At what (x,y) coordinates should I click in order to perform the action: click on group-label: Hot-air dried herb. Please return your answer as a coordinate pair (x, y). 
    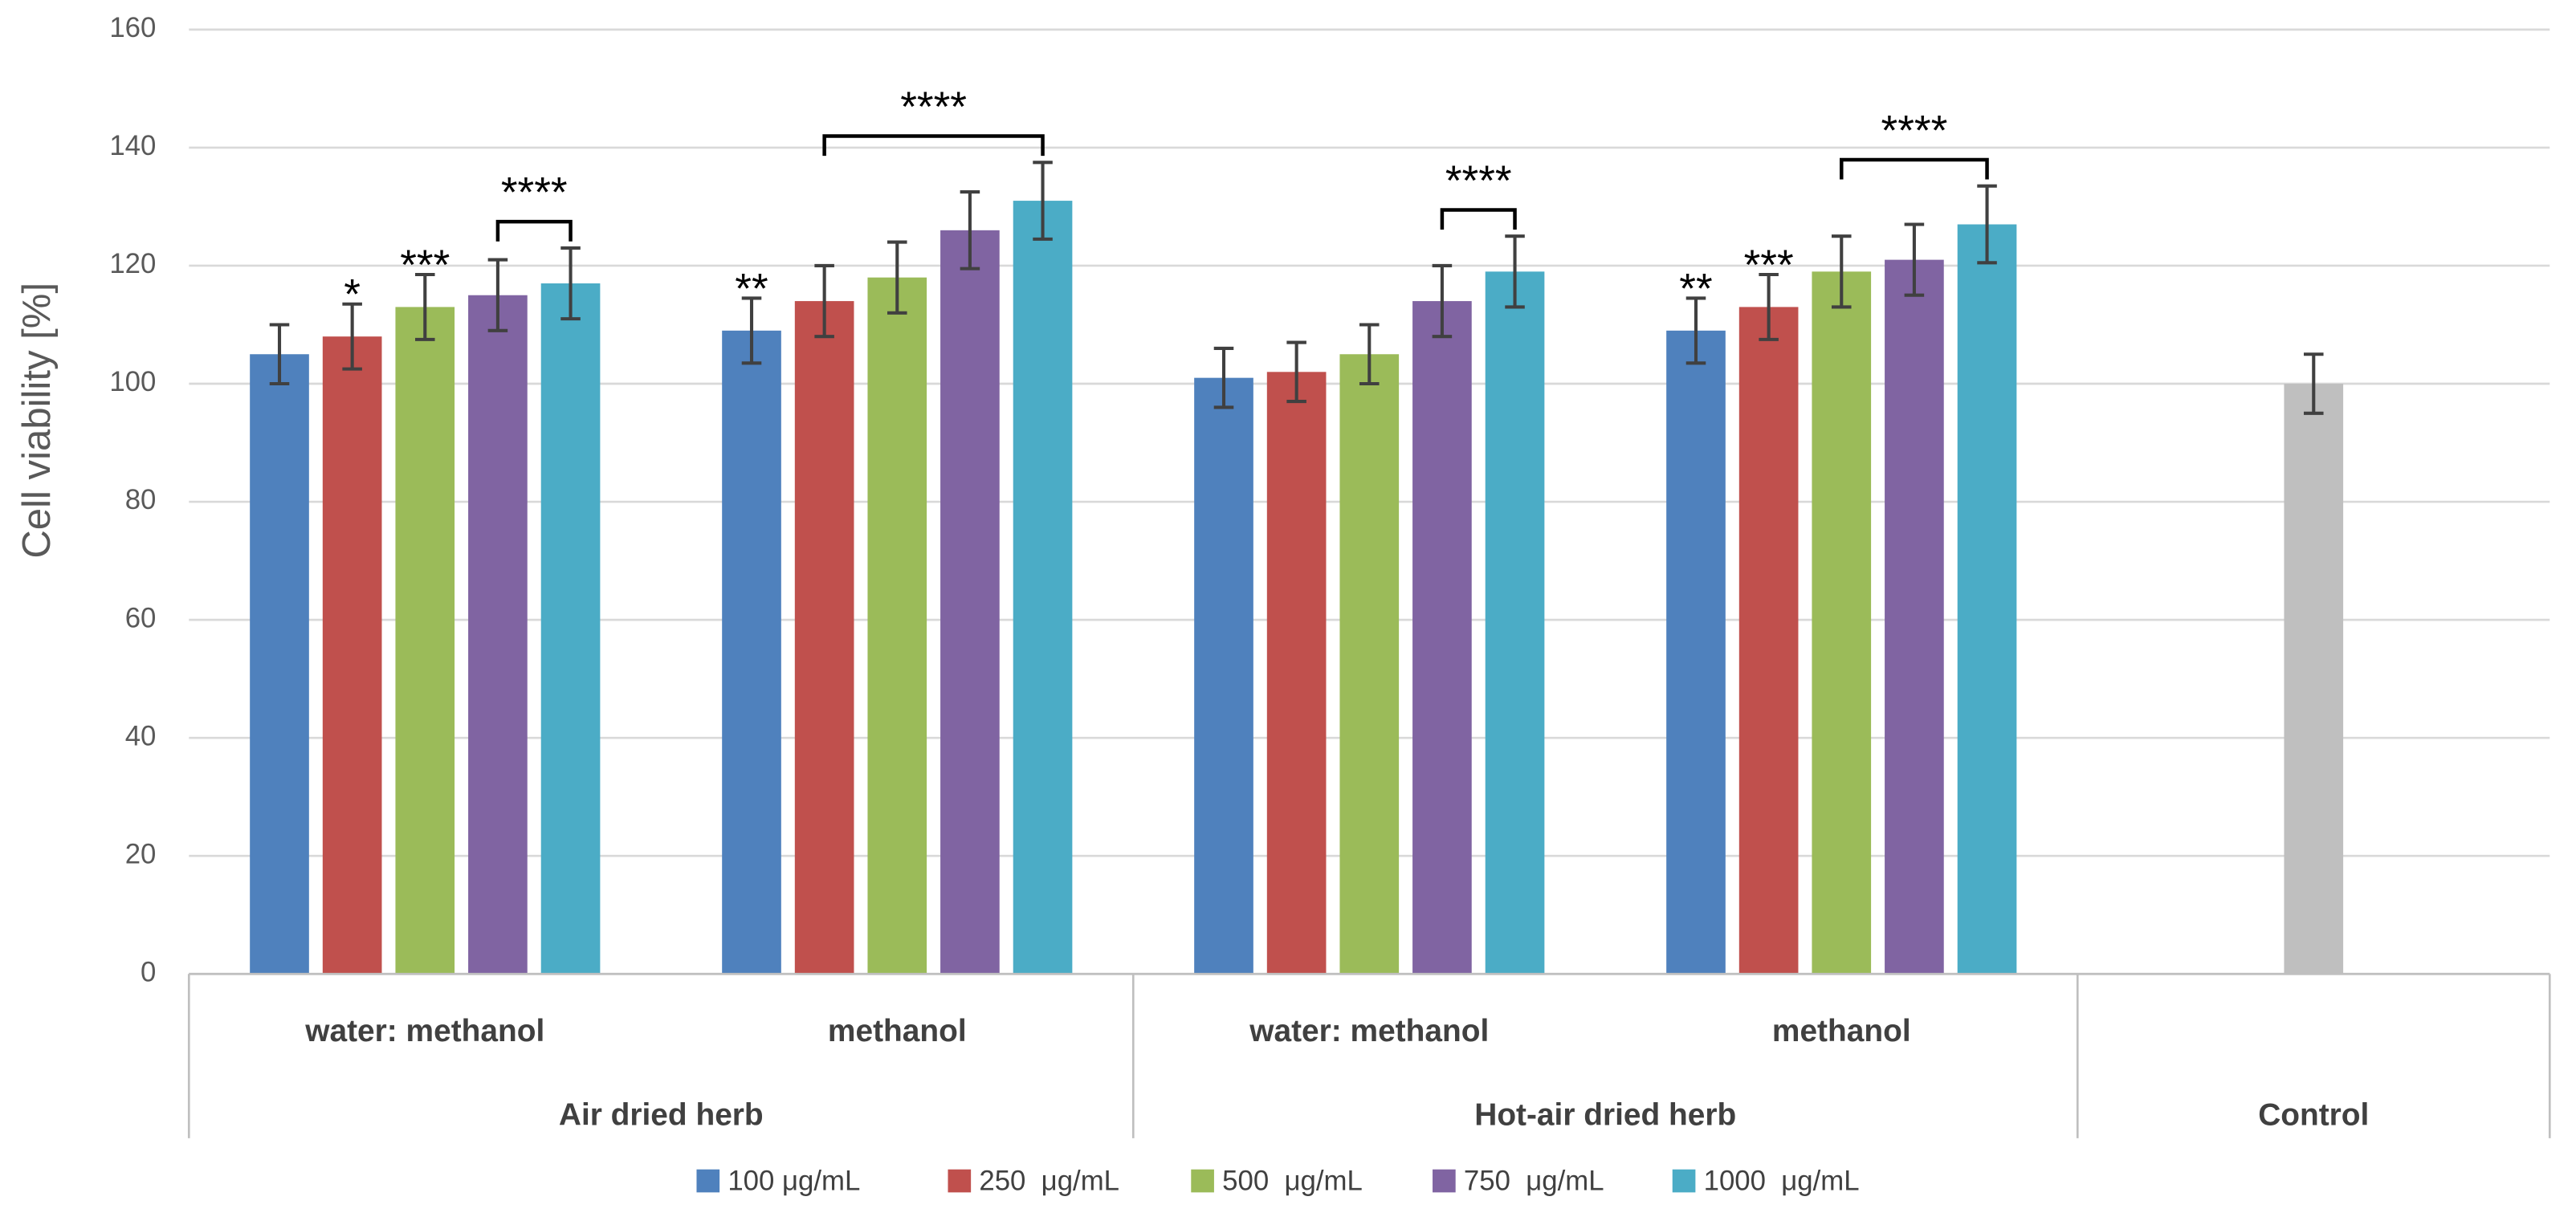
    Looking at the image, I should click on (1605, 1115).